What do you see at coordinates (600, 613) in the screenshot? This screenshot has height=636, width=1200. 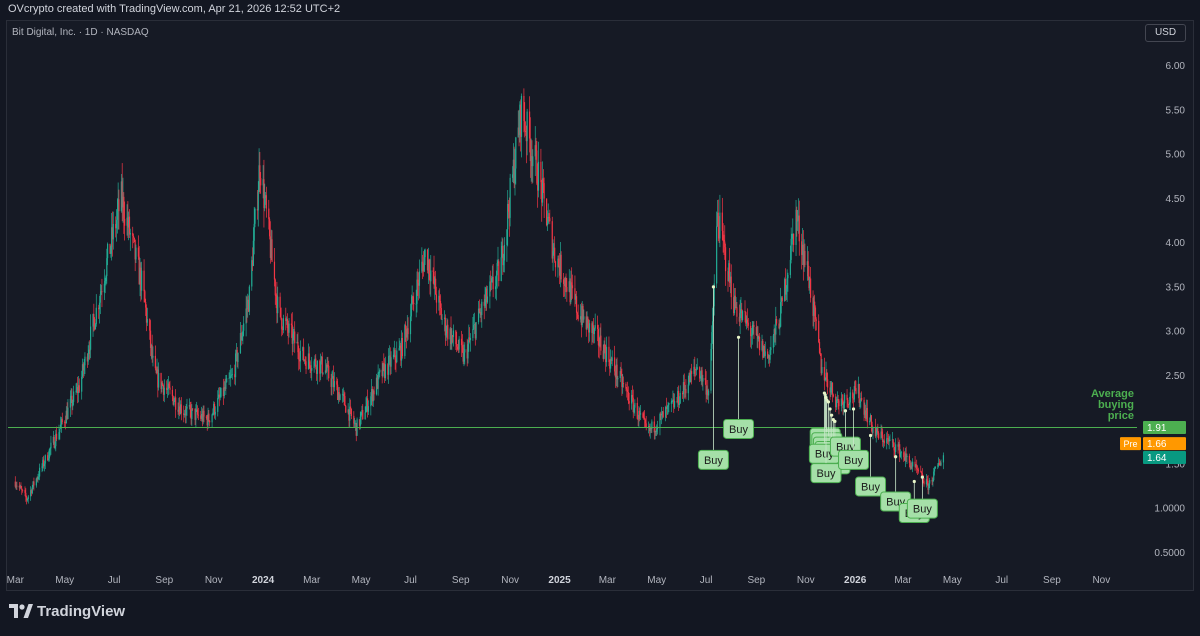 I see `footer-bar` at bounding box center [600, 613].